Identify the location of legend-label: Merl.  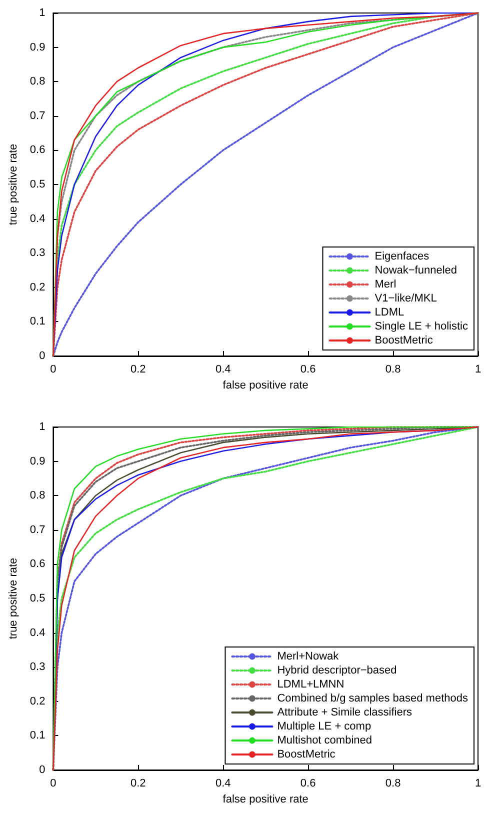
(385, 284).